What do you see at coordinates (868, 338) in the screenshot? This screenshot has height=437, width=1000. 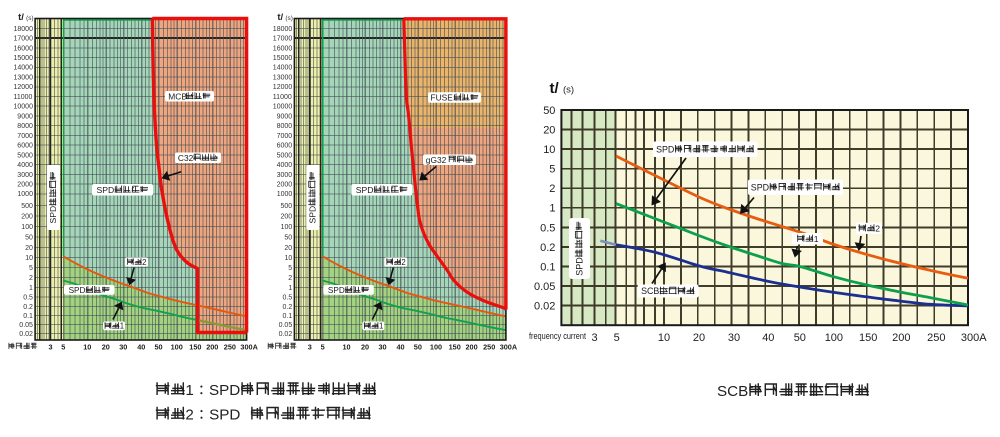 I see `svg-text: 150` at bounding box center [868, 338].